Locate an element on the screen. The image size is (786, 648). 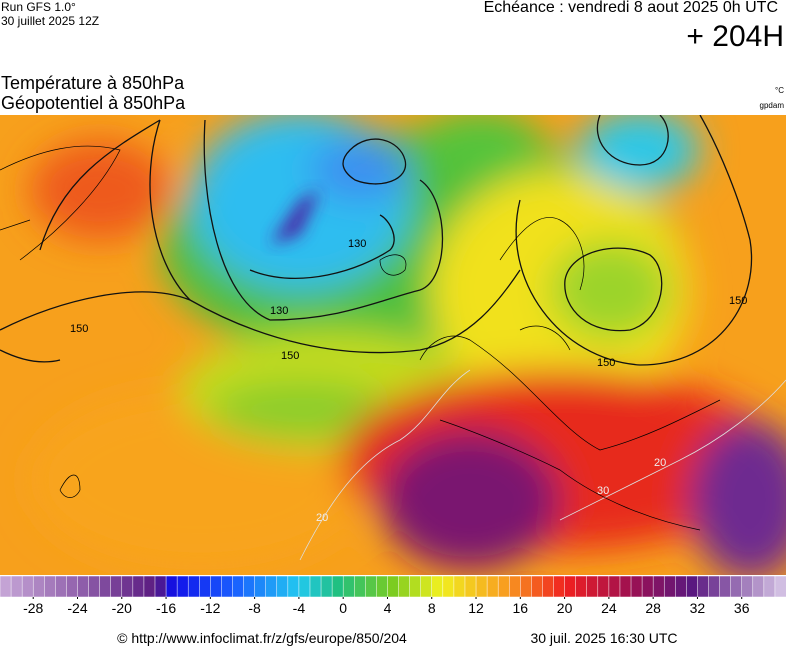
colorbar-tick-label: 12 is located at coordinates (476, 608).